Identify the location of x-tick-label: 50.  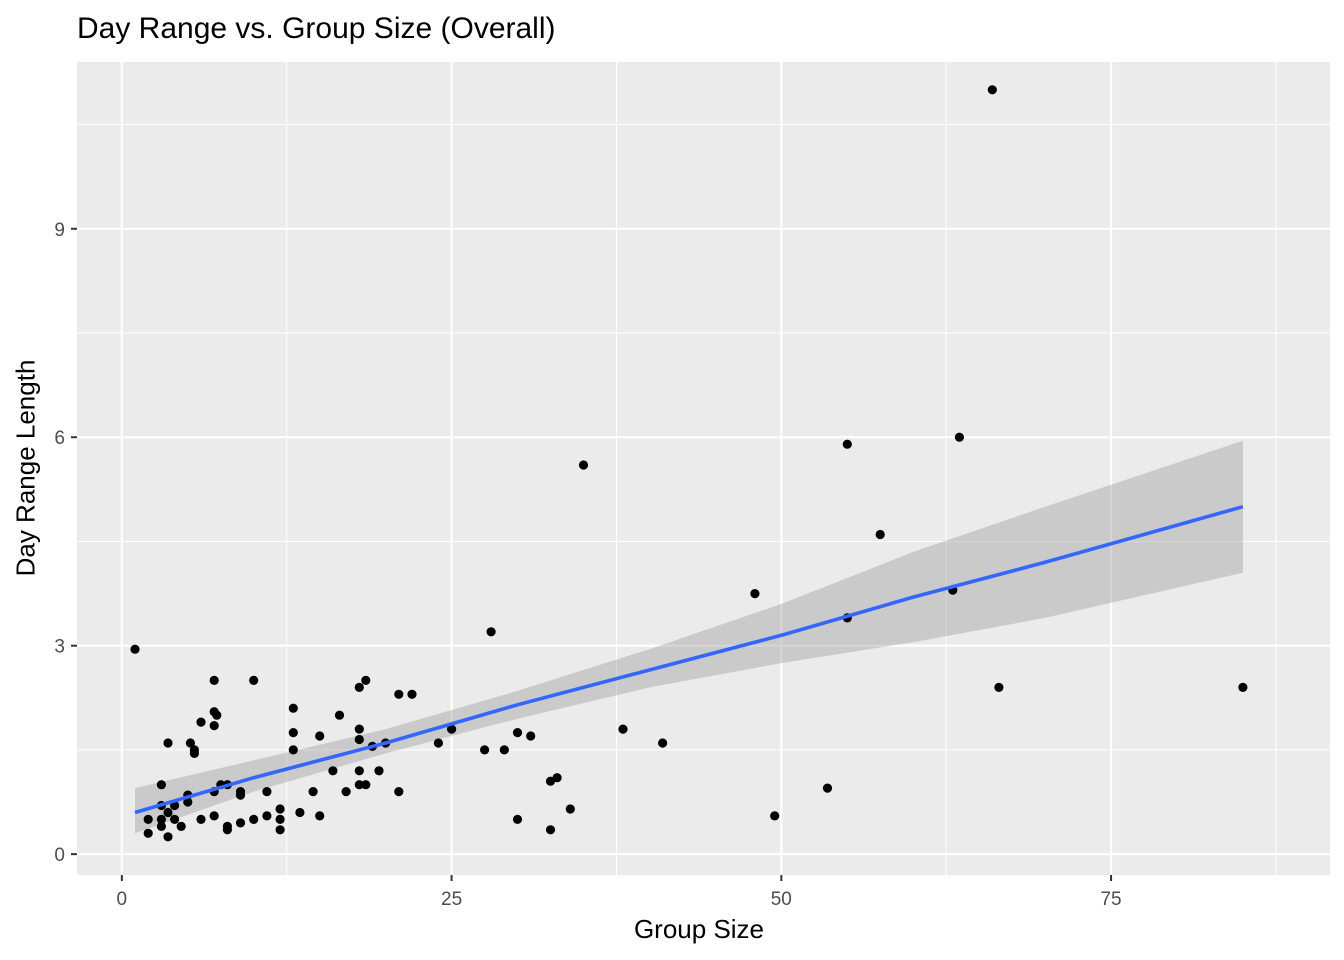
(781, 899).